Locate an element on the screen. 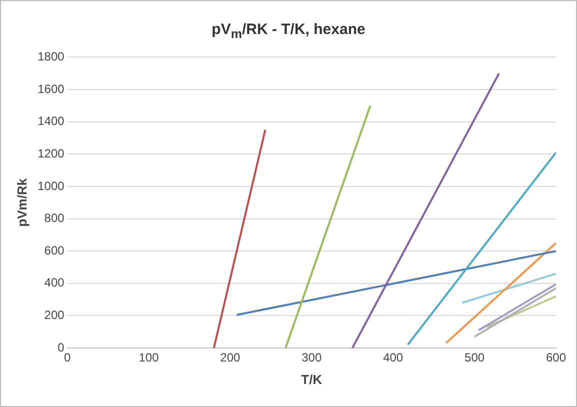 This screenshot has width=577, height=407. x-tick-label: 100 is located at coordinates (149, 357).